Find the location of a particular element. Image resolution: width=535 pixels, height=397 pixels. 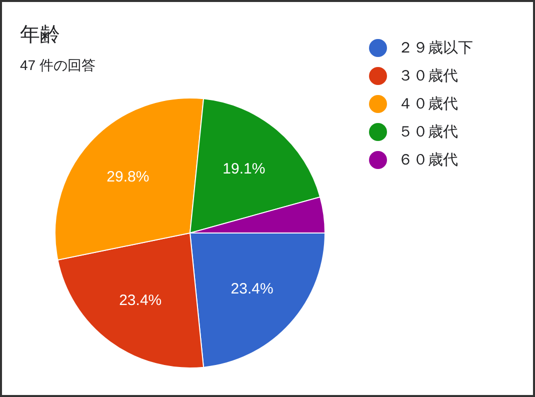

legend-label: ３０歳代 is located at coordinates (428, 76).